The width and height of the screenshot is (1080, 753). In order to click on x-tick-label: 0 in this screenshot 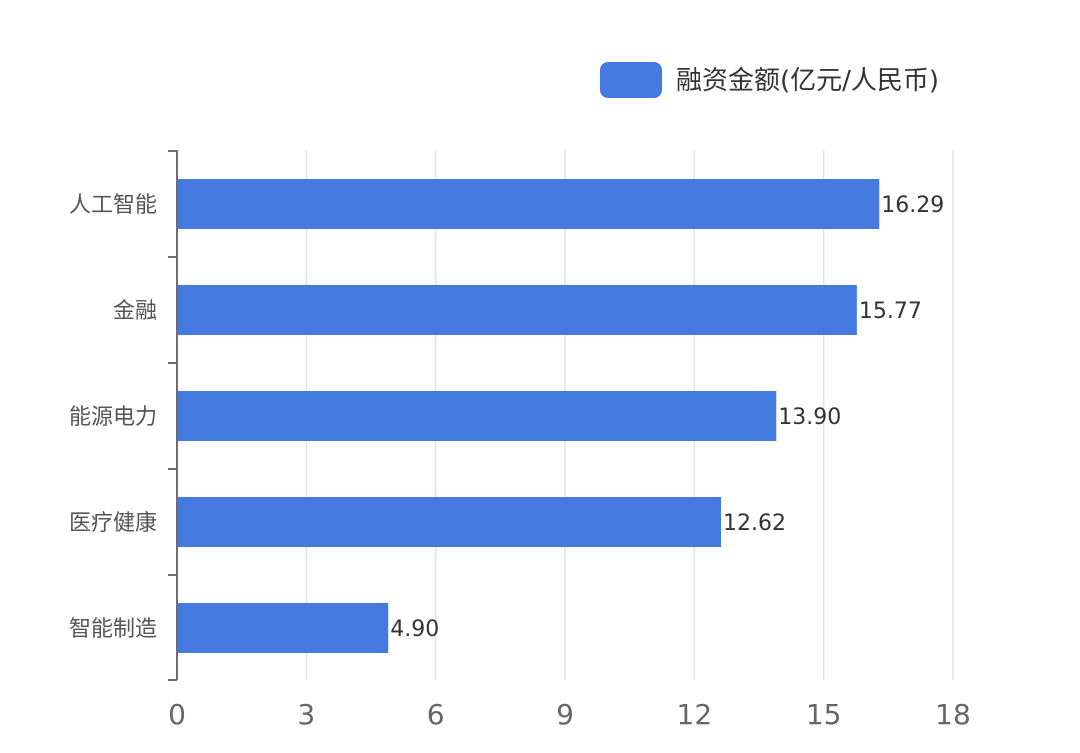, I will do `click(177, 714)`.